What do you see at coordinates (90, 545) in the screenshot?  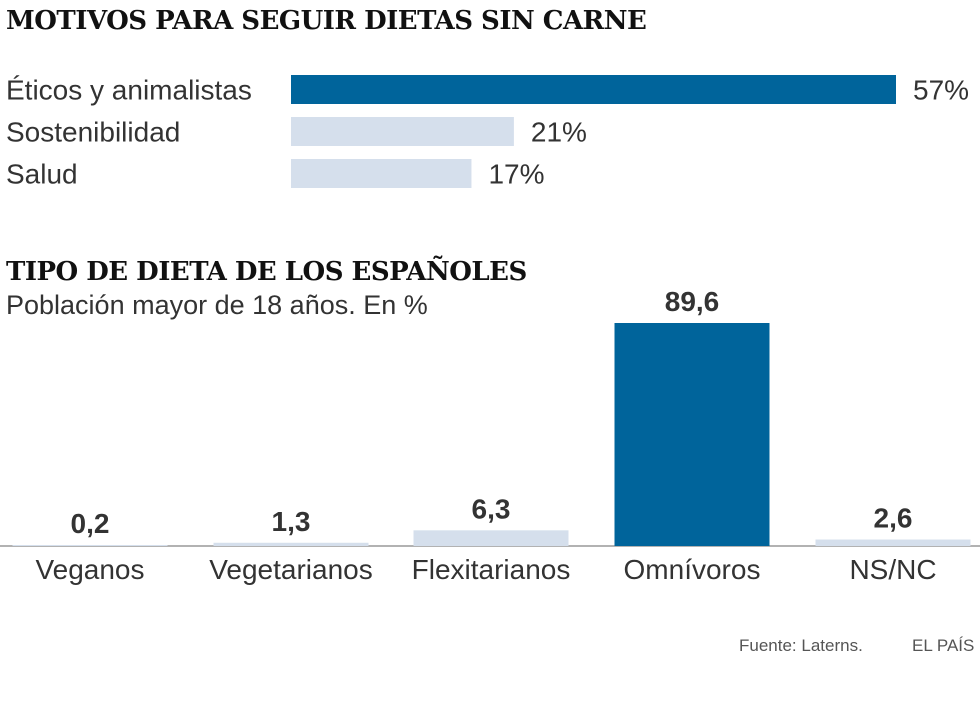 I see `bar-veganos` at bounding box center [90, 545].